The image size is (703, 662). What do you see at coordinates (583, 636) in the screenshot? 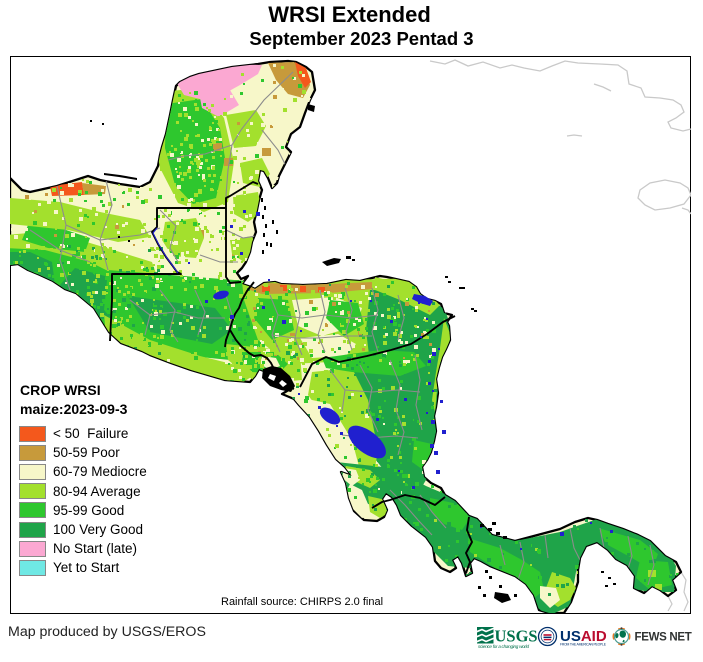
I see `svg-text: USAID` at bounding box center [583, 636].